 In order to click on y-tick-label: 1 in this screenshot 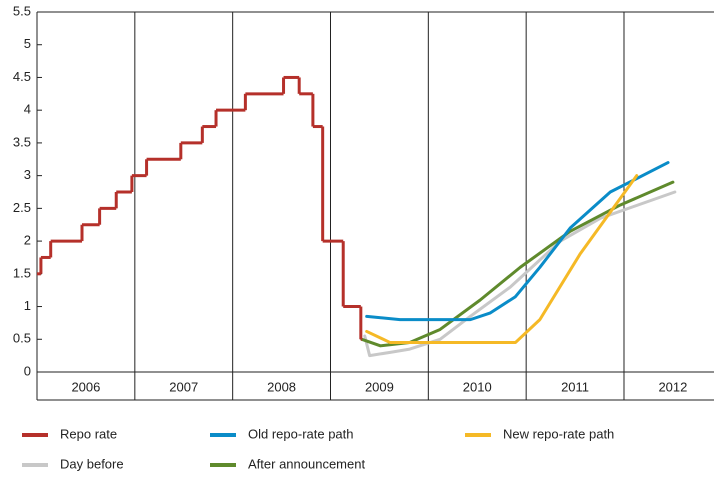, I will do `click(27, 305)`.